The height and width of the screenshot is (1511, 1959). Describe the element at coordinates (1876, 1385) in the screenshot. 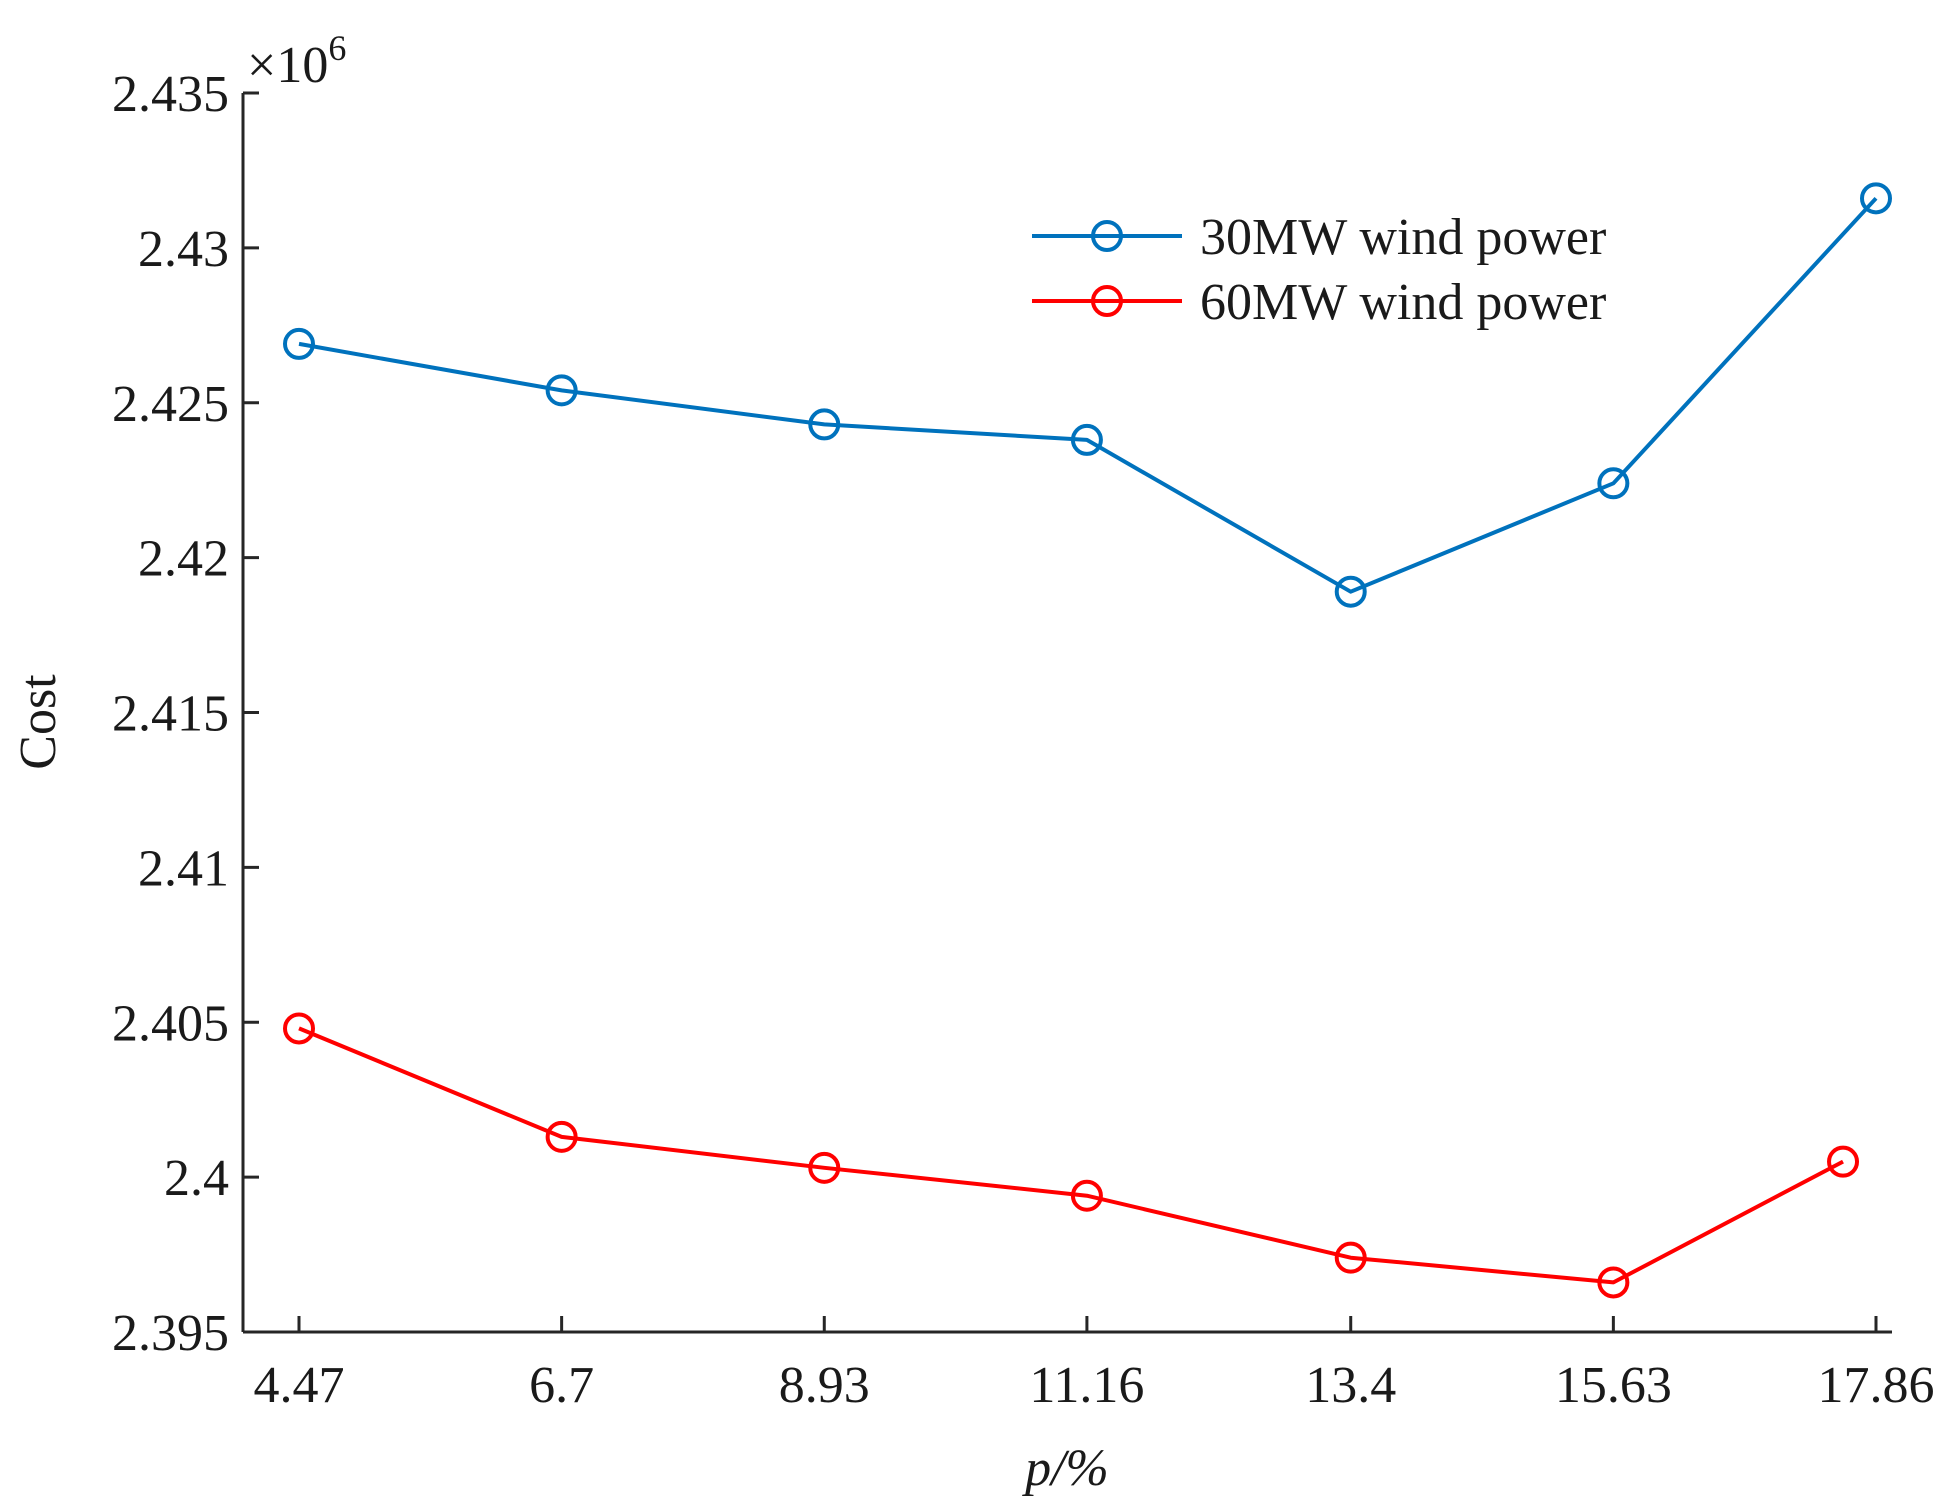

I see `x-tick-label: 17.86` at that location.